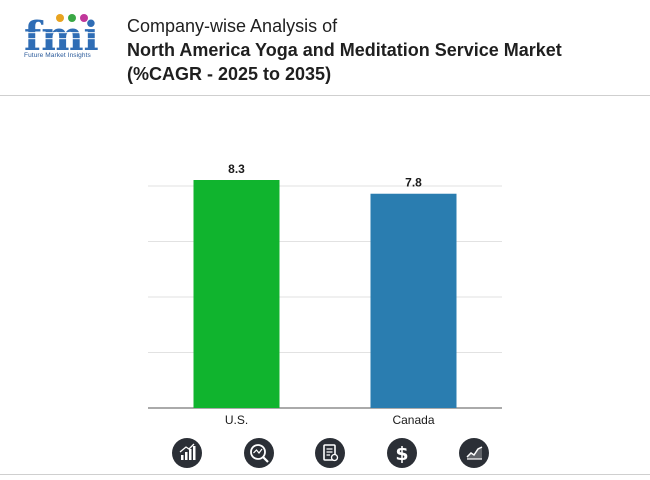 Image resolution: width=650 pixels, height=480 pixels. What do you see at coordinates (236, 294) in the screenshot?
I see `bar-u-s` at bounding box center [236, 294].